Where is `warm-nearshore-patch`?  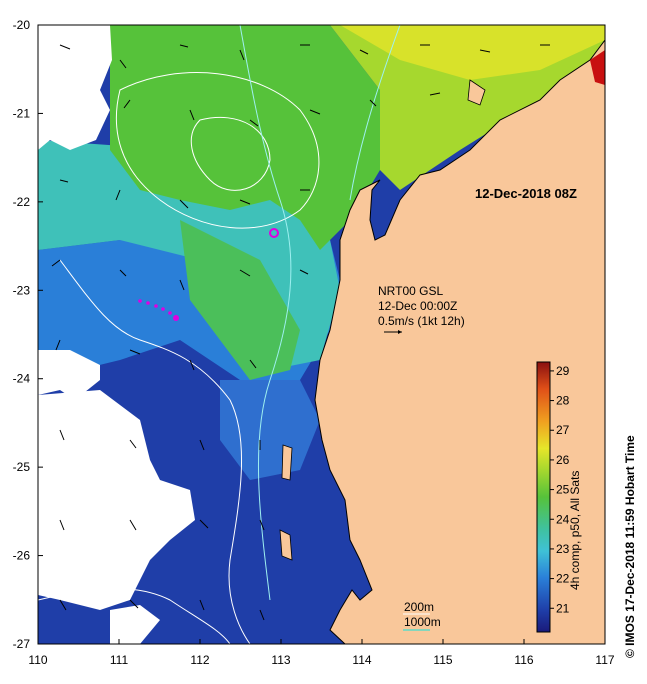 warm-nearshore-patch is located at coordinates (597, 67).